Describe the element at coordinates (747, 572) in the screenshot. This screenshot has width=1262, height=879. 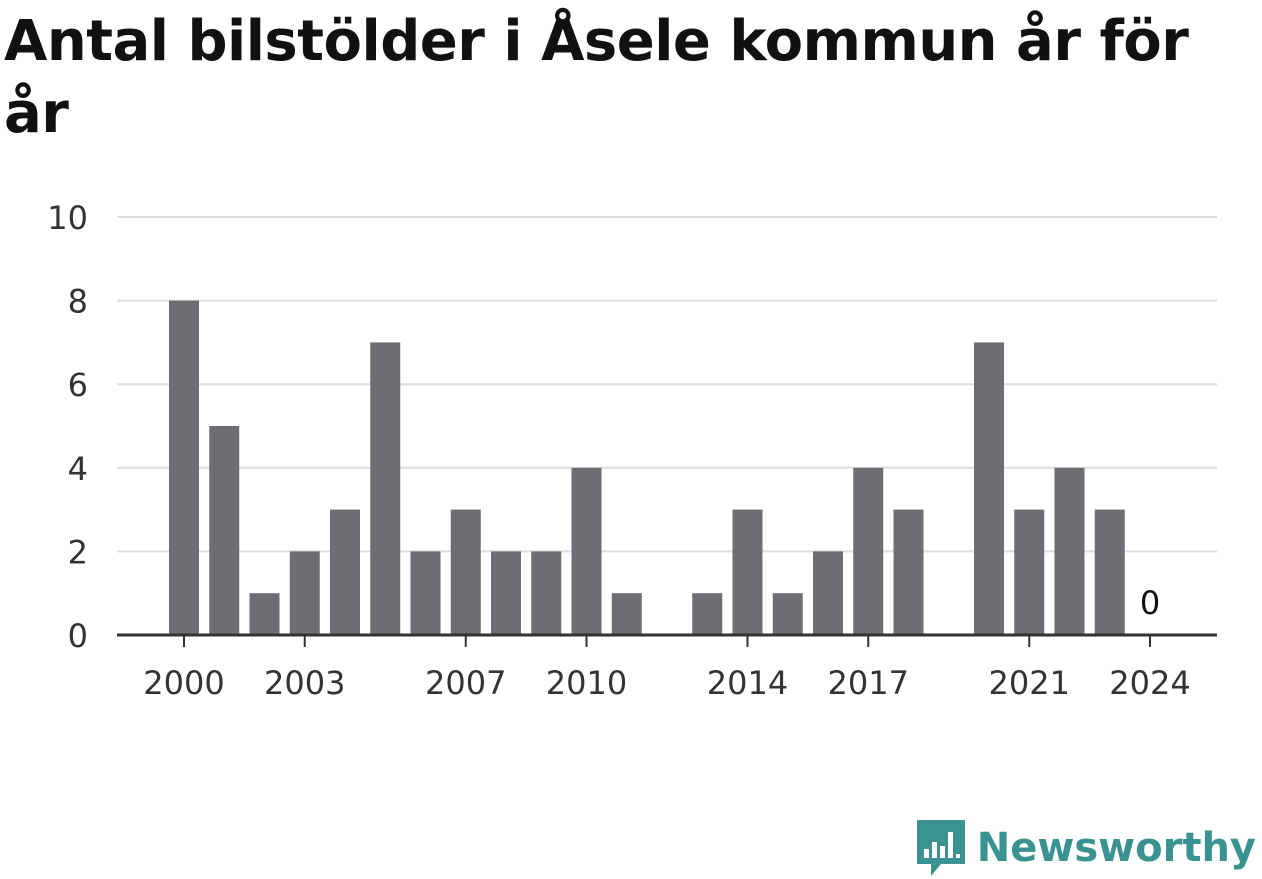
I see `bar-2014` at that location.